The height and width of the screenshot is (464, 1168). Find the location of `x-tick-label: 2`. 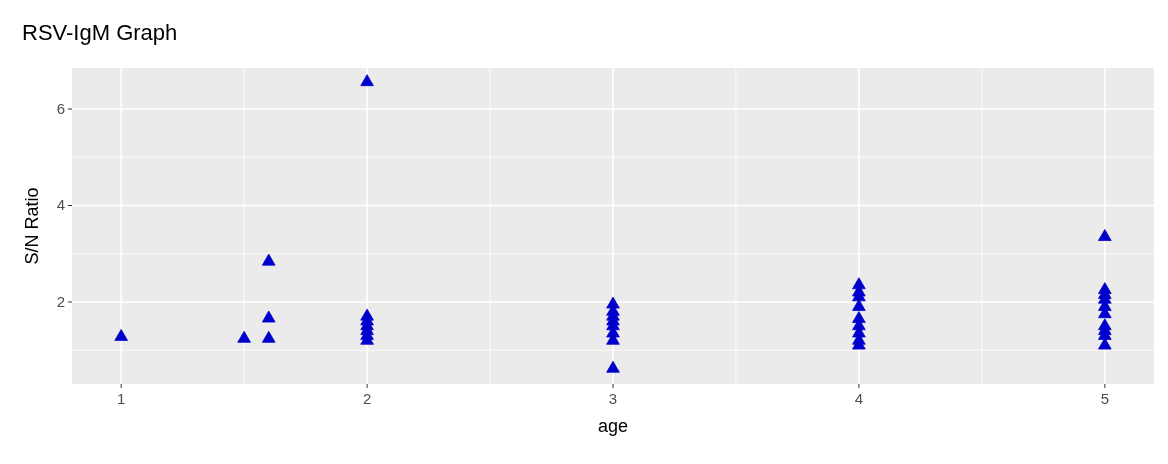

x-tick-label: 2 is located at coordinates (367, 398).